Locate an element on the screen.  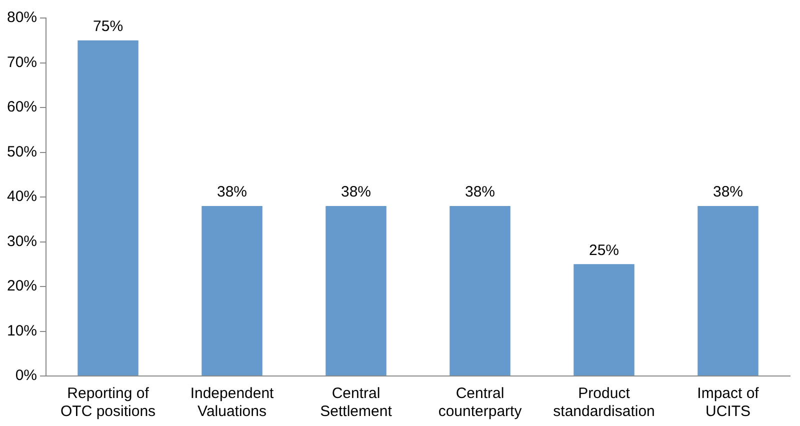
data-label: 75% is located at coordinates (108, 27).